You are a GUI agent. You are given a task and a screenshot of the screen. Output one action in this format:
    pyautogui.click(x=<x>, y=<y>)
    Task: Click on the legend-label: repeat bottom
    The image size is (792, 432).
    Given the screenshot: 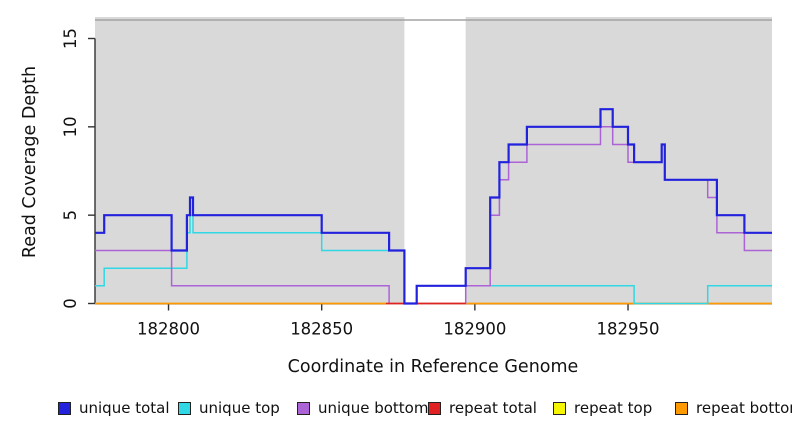 What is the action you would take?
    pyautogui.click(x=744, y=408)
    